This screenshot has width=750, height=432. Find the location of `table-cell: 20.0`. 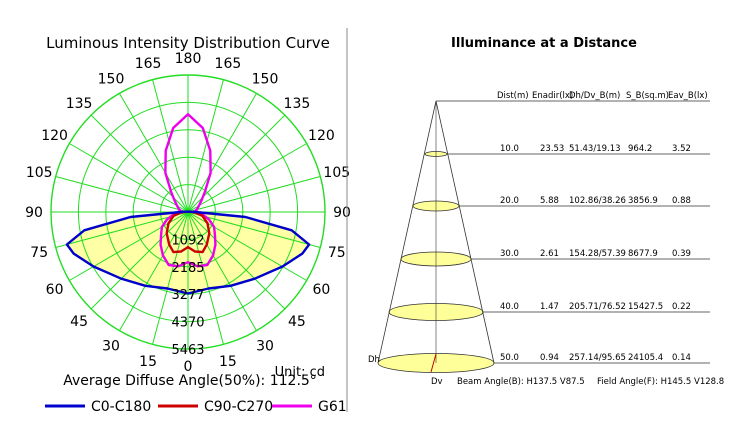

table-cell: 20.0 is located at coordinates (509, 201).